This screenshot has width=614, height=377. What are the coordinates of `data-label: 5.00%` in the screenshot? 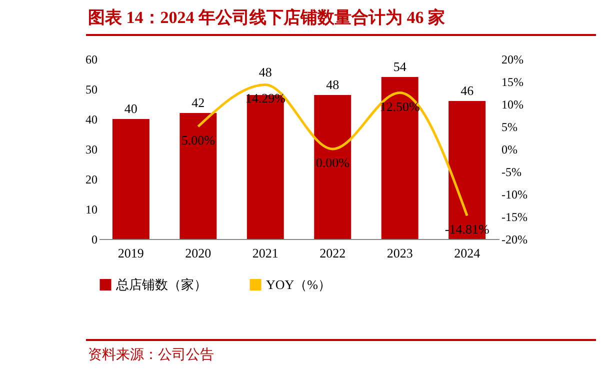 It's located at (198, 140).